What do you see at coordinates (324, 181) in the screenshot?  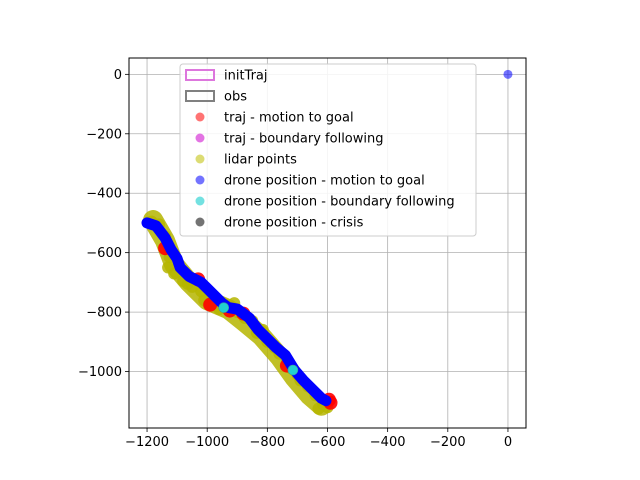 I see `legend-label: drone position - motion to goal` at bounding box center [324, 181].